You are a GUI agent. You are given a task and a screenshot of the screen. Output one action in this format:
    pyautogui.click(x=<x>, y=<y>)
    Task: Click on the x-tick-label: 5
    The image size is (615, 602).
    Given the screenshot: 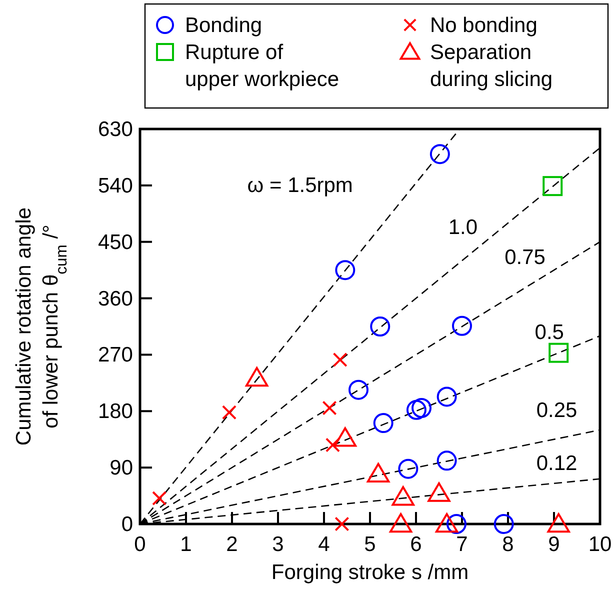 What is the action you would take?
    pyautogui.click(x=370, y=544)
    